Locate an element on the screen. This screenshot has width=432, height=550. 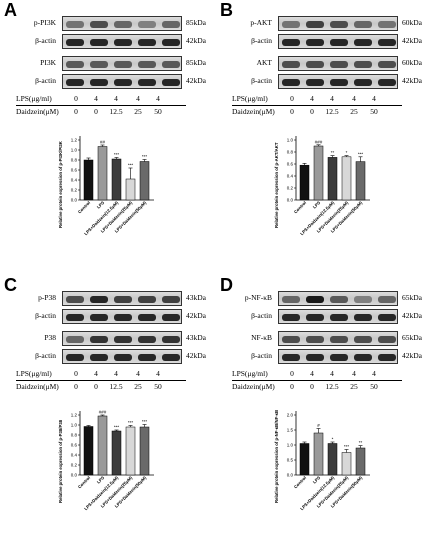
y-tick-label: 0.2 is located at coordinates (74, 190).